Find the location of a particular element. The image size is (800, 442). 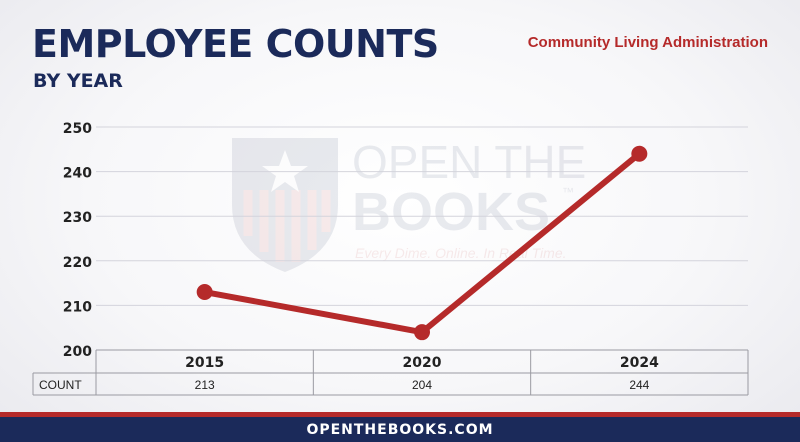

table-value: 244 is located at coordinates (639, 385).